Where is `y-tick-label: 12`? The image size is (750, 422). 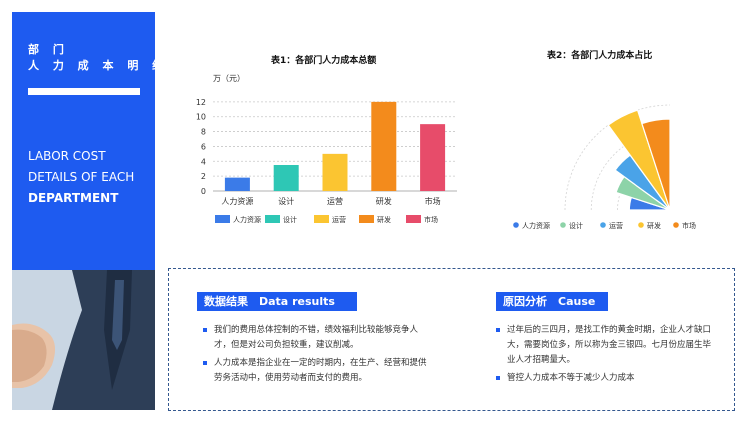 y-tick-label: 12 is located at coordinates (201, 102).